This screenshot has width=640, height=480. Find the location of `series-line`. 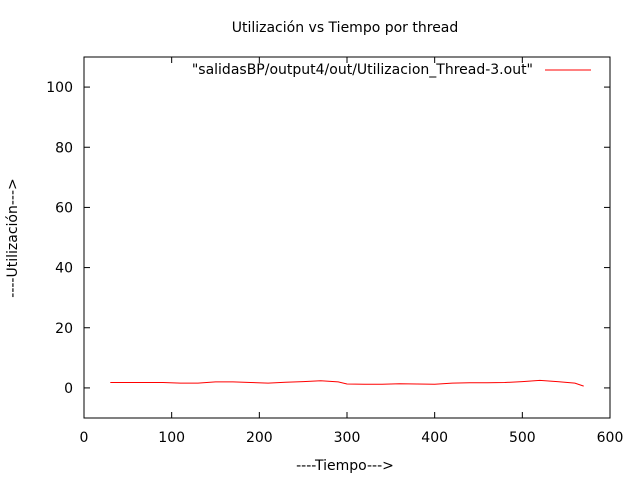

series-line is located at coordinates (347, 383).